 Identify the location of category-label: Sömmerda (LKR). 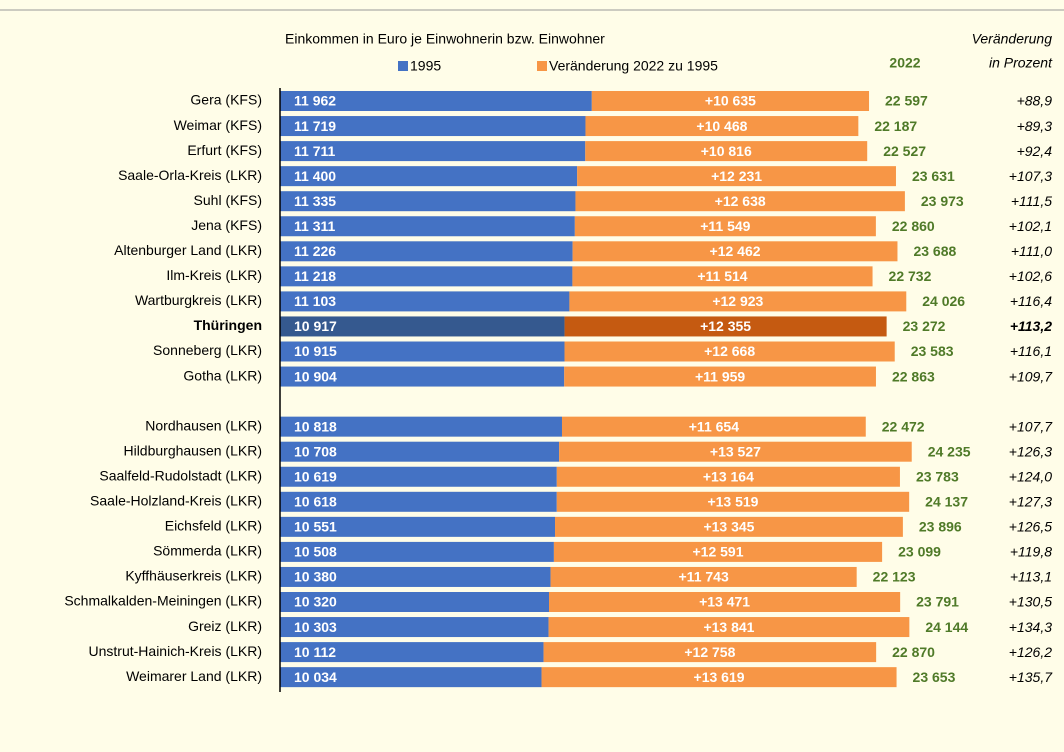
(207, 551).